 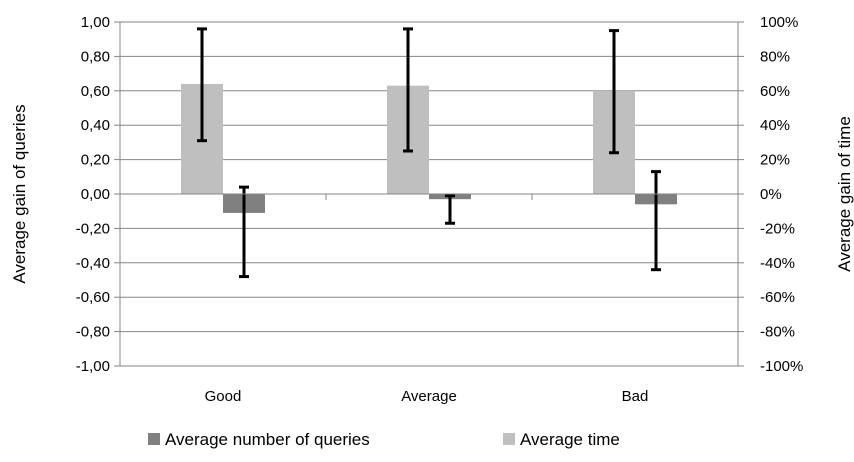 What do you see at coordinates (93, 332) in the screenshot?
I see `left-tick-label: -0,80` at bounding box center [93, 332].